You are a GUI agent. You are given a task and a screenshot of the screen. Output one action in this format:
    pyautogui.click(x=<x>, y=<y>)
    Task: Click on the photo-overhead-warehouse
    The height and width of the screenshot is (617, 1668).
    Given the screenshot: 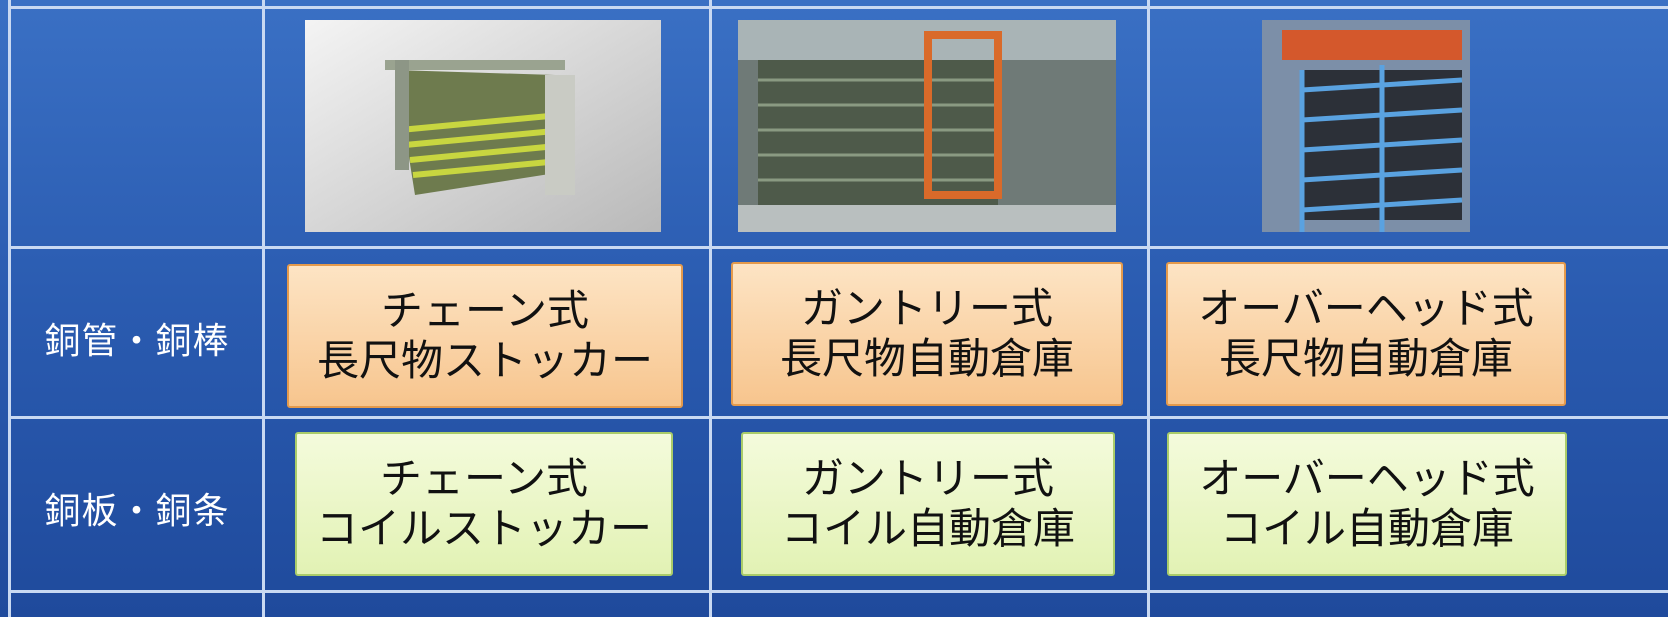 What is the action you would take?
    pyautogui.click(x=1366, y=126)
    